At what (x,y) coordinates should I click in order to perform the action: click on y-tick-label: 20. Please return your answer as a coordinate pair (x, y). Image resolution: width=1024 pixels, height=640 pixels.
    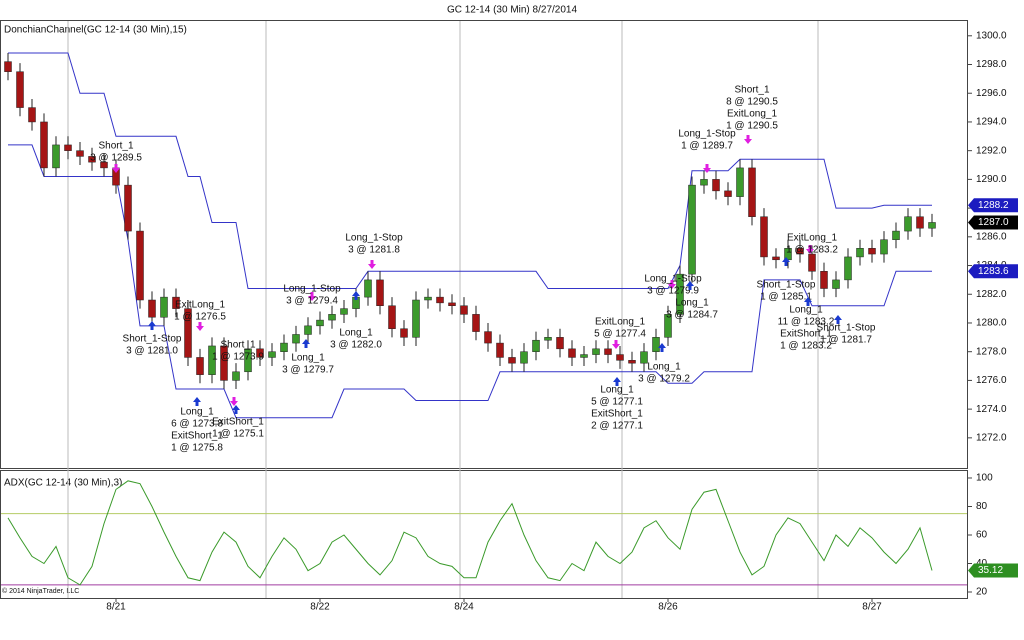
    Looking at the image, I should click on (982, 592).